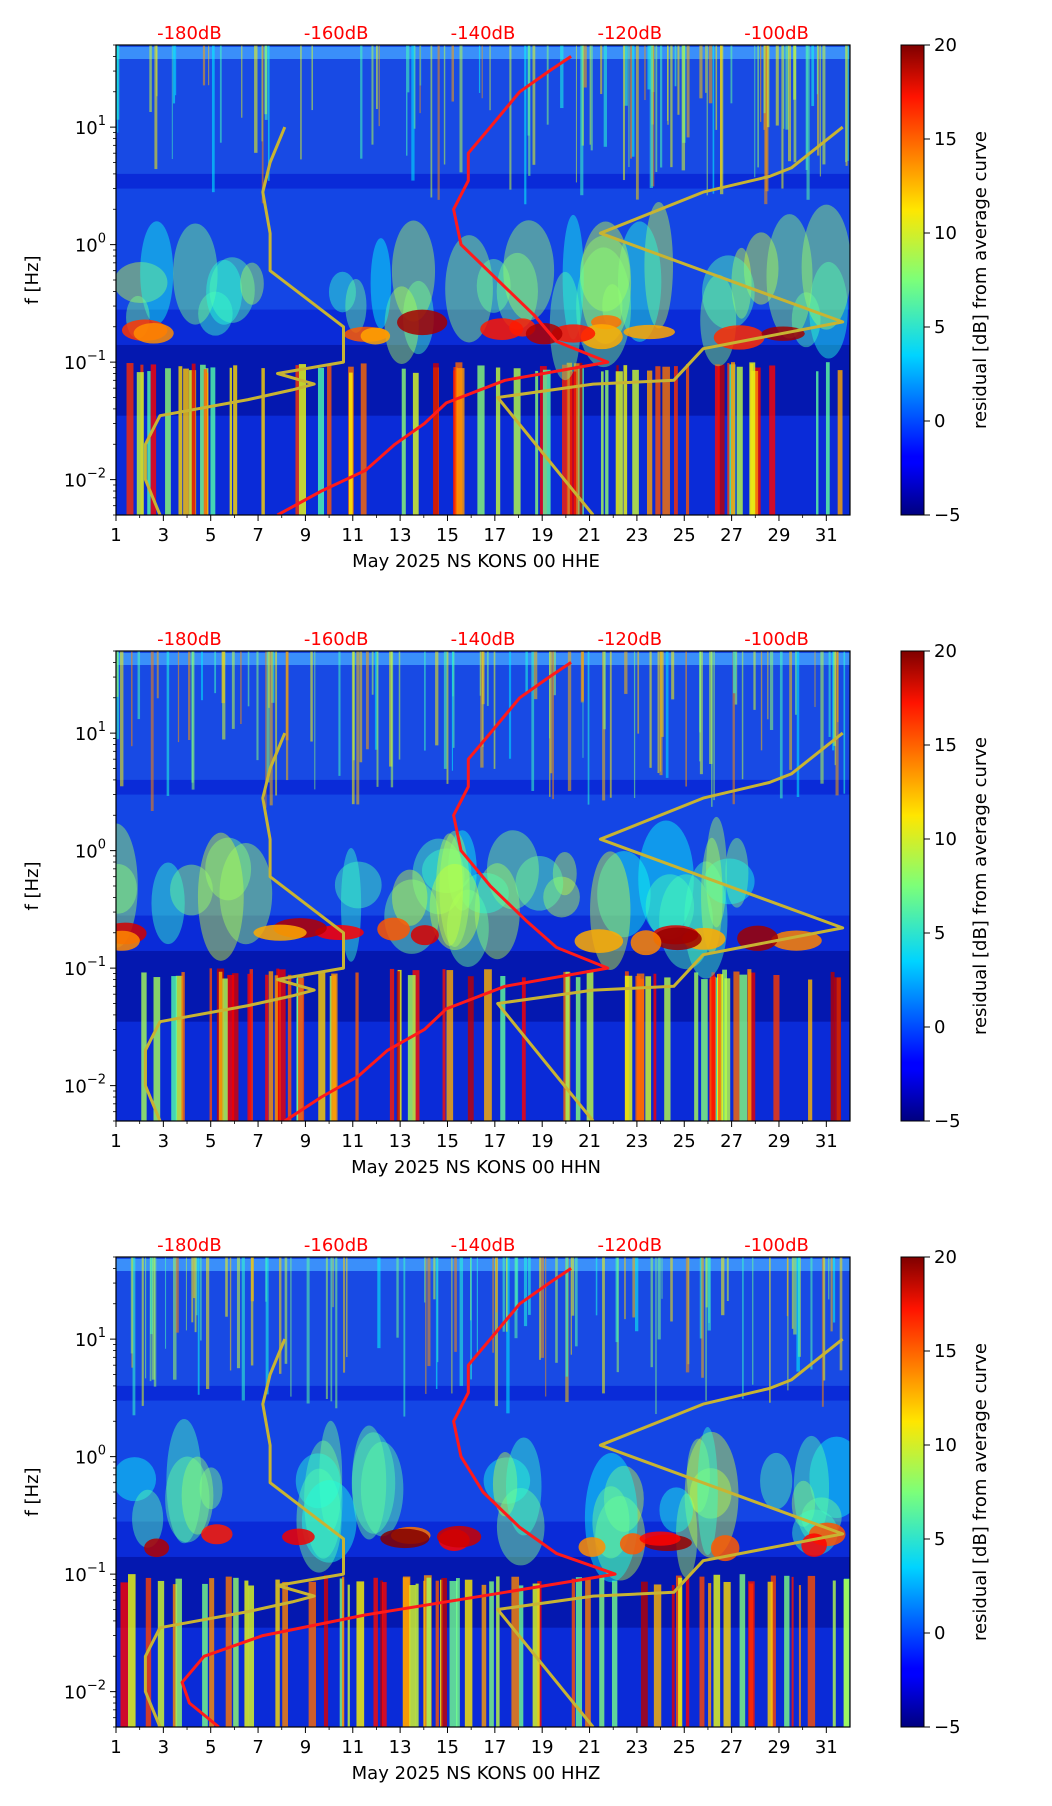  I want to click on x-tick-label: 13, so click(400, 535).